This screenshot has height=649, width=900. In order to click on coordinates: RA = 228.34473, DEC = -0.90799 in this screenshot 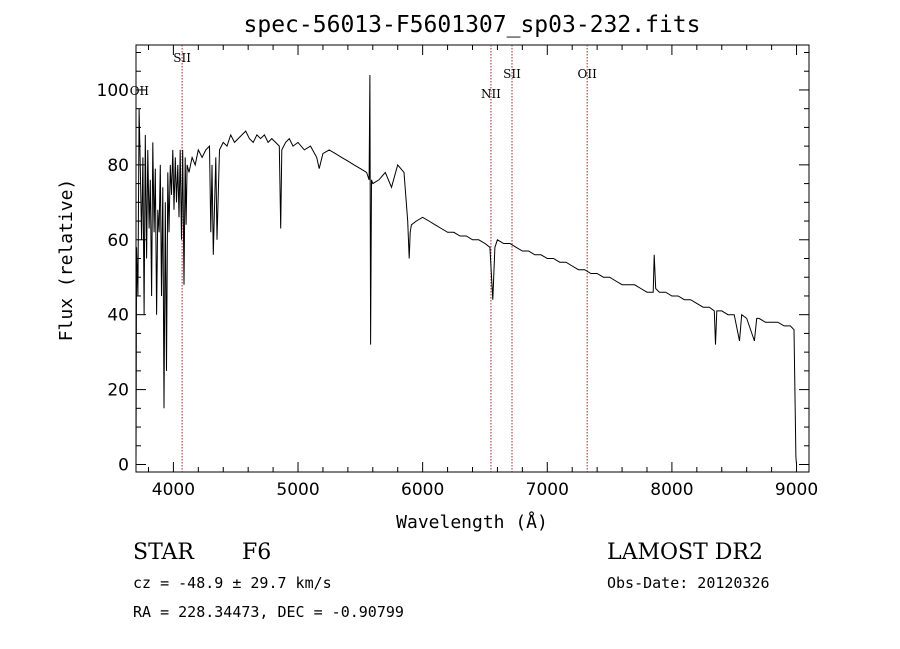, I will do `click(268, 612)`.